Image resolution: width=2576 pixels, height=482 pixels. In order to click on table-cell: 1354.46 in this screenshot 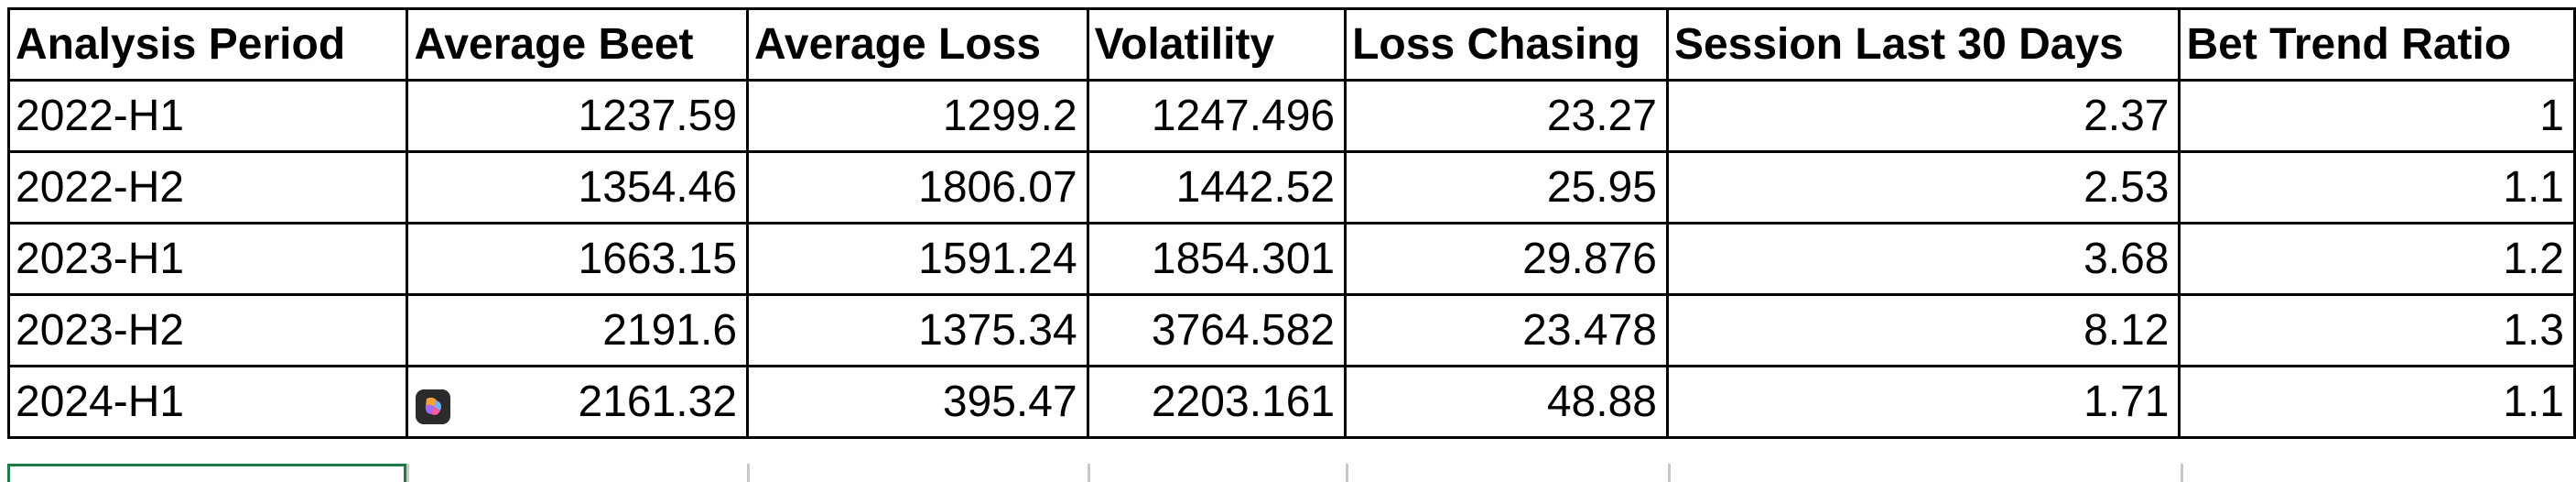, I will do `click(578, 187)`.